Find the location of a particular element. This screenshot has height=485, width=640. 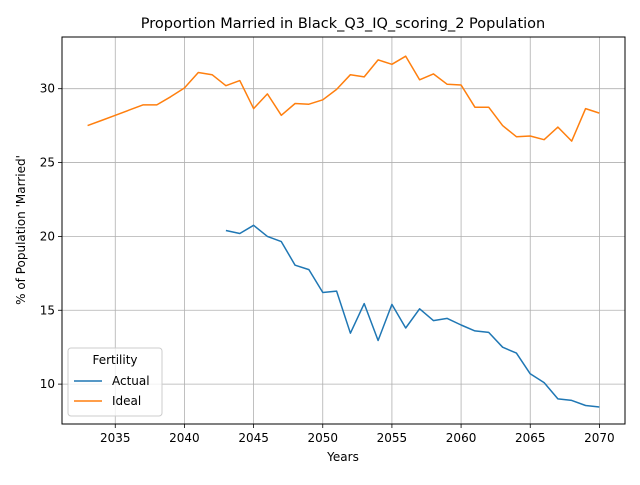

series-line-ideal is located at coordinates (343, 98).